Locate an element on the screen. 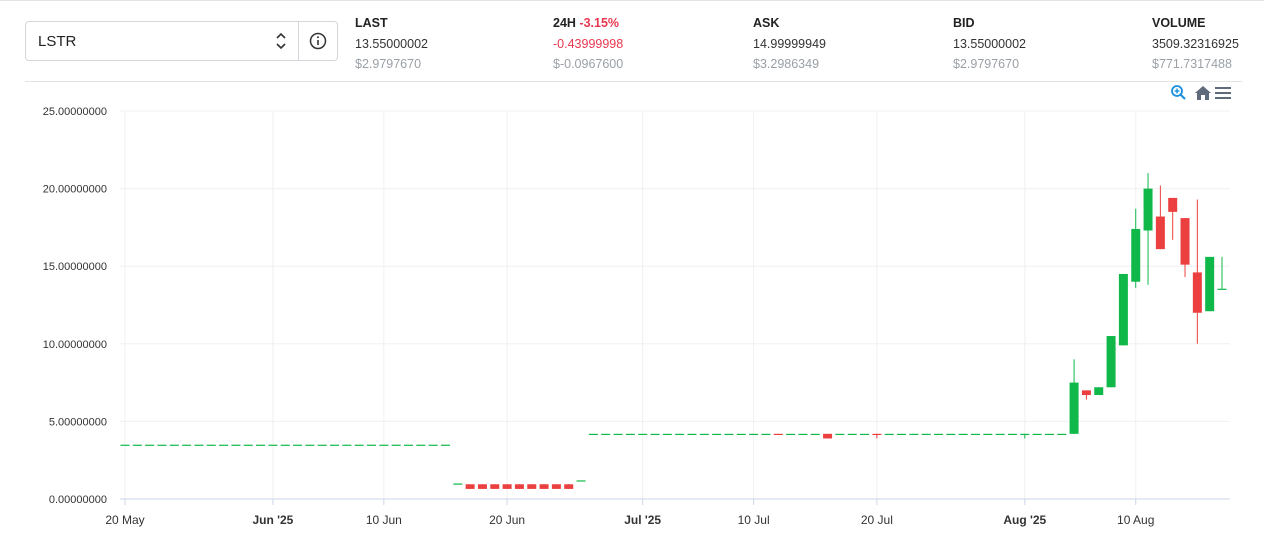 Image resolution: width=1264 pixels, height=544 pixels. stat-header: ASK is located at coordinates (789, 23).